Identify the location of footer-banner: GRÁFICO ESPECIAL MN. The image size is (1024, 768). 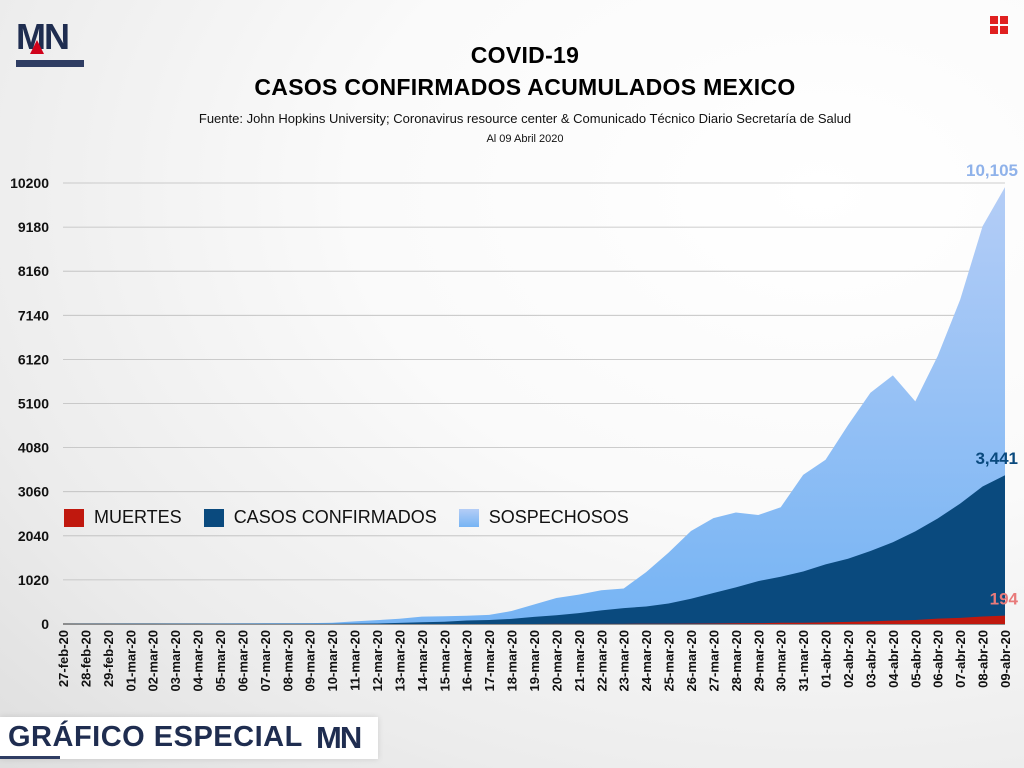
(189, 738).